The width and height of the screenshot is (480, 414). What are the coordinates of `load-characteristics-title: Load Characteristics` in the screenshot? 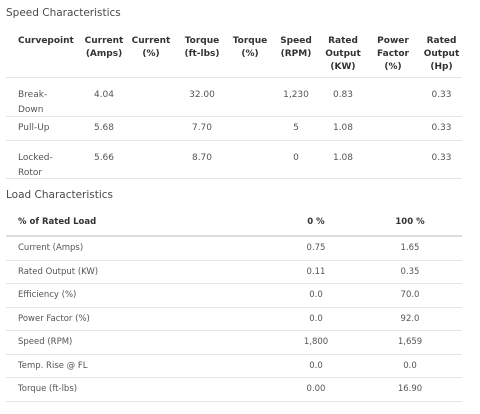 It's located at (60, 195).